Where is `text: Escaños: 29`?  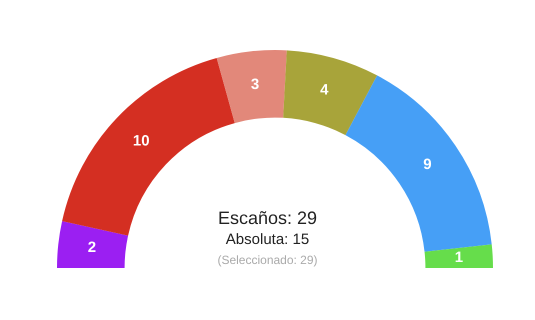 text: Escaños: 29 is located at coordinates (267, 218).